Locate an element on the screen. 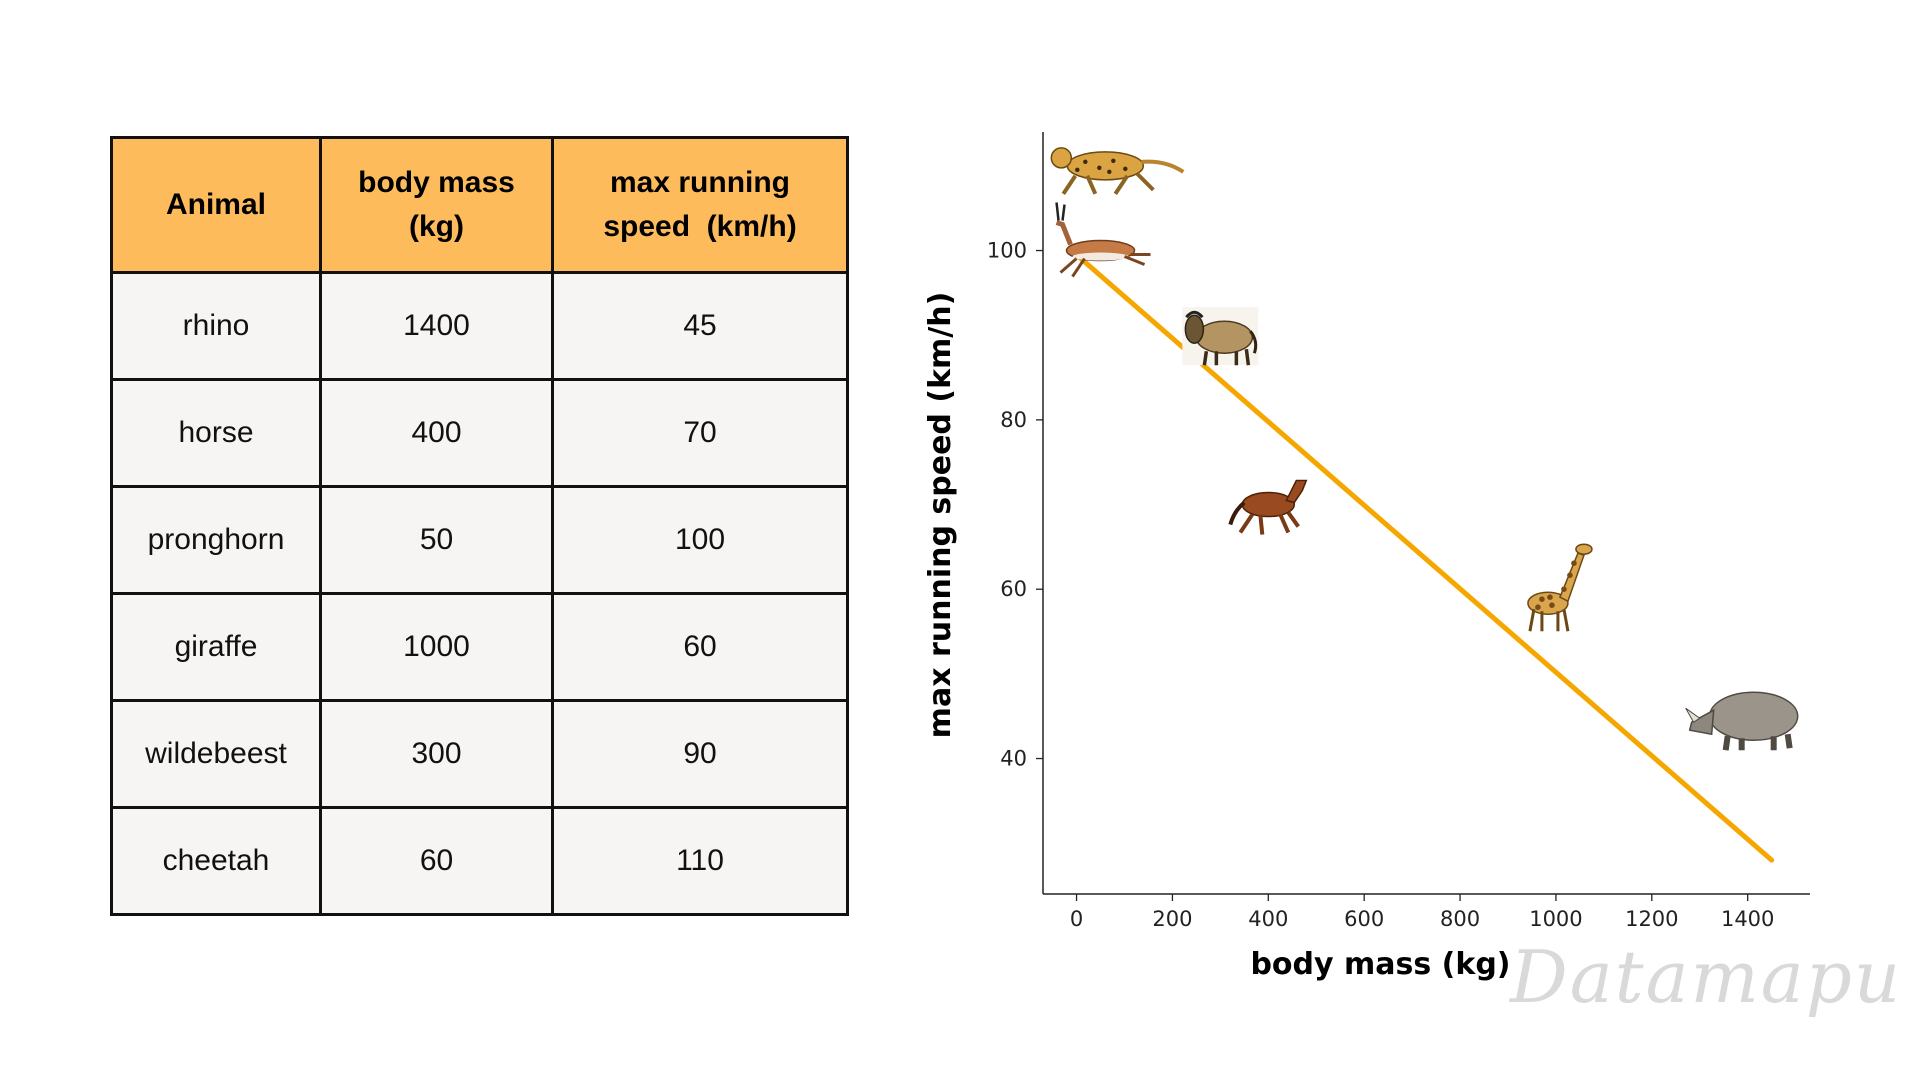 This screenshot has width=1920, height=1080. header-max-speed: max running speed (km/h) is located at coordinates (700, 205).